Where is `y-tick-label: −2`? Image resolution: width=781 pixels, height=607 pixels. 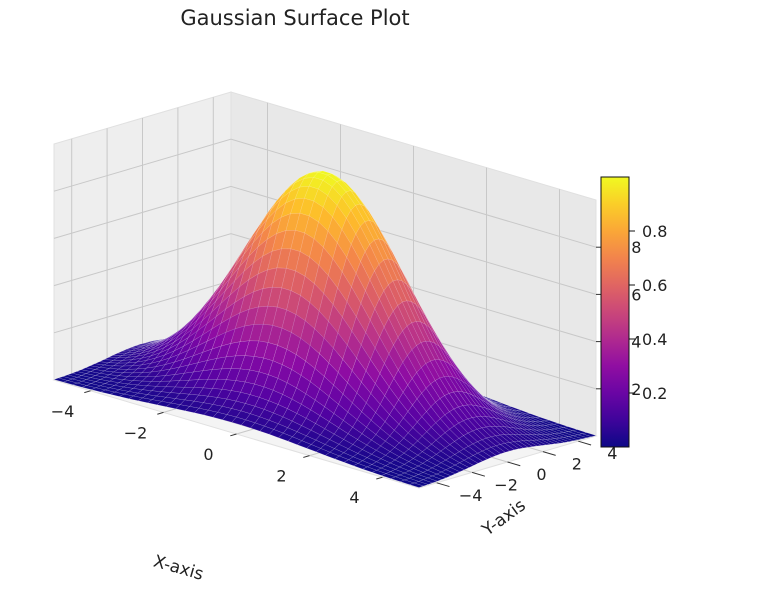 y-tick-label: −2 is located at coordinates (506, 484).